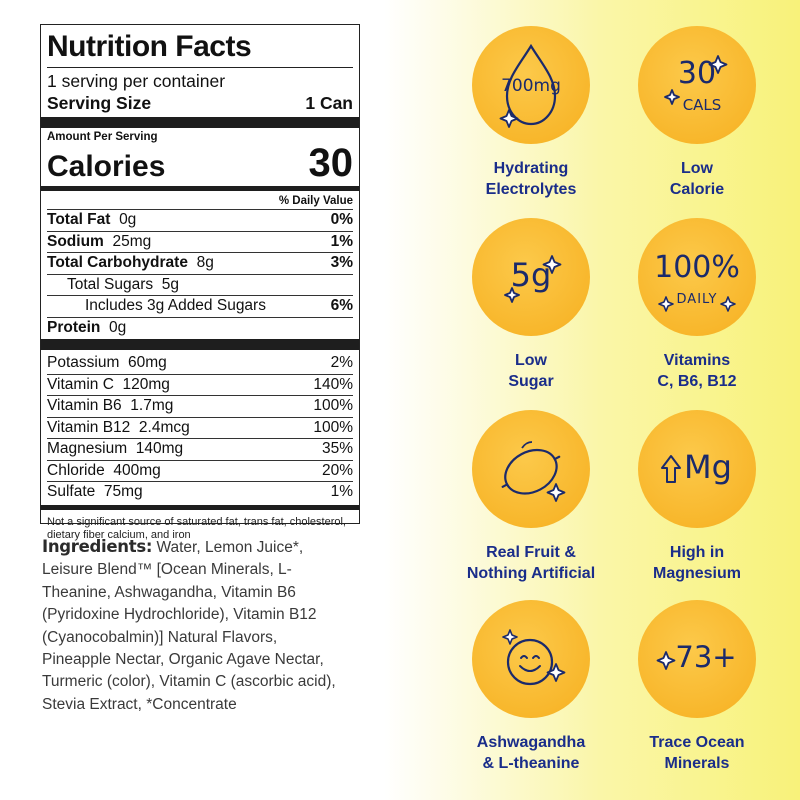 This screenshot has height=800, width=800. Describe the element at coordinates (708, 467) in the screenshot. I see `magnesium-value: Mg` at that location.